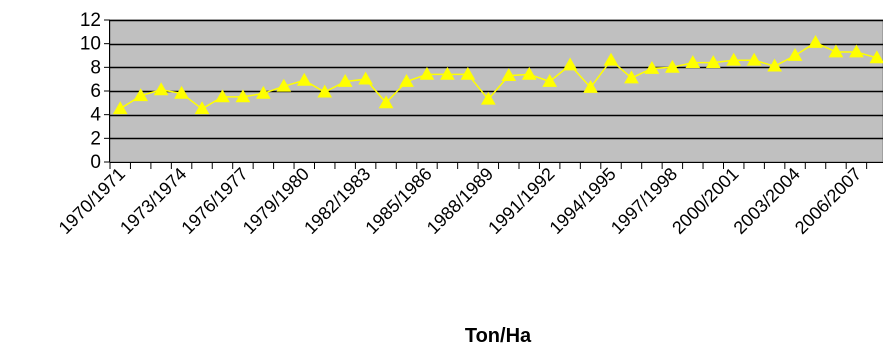 The width and height of the screenshot is (883, 350). Describe the element at coordinates (202, 108) in the screenshot. I see `data-point-1974/1975` at that location.